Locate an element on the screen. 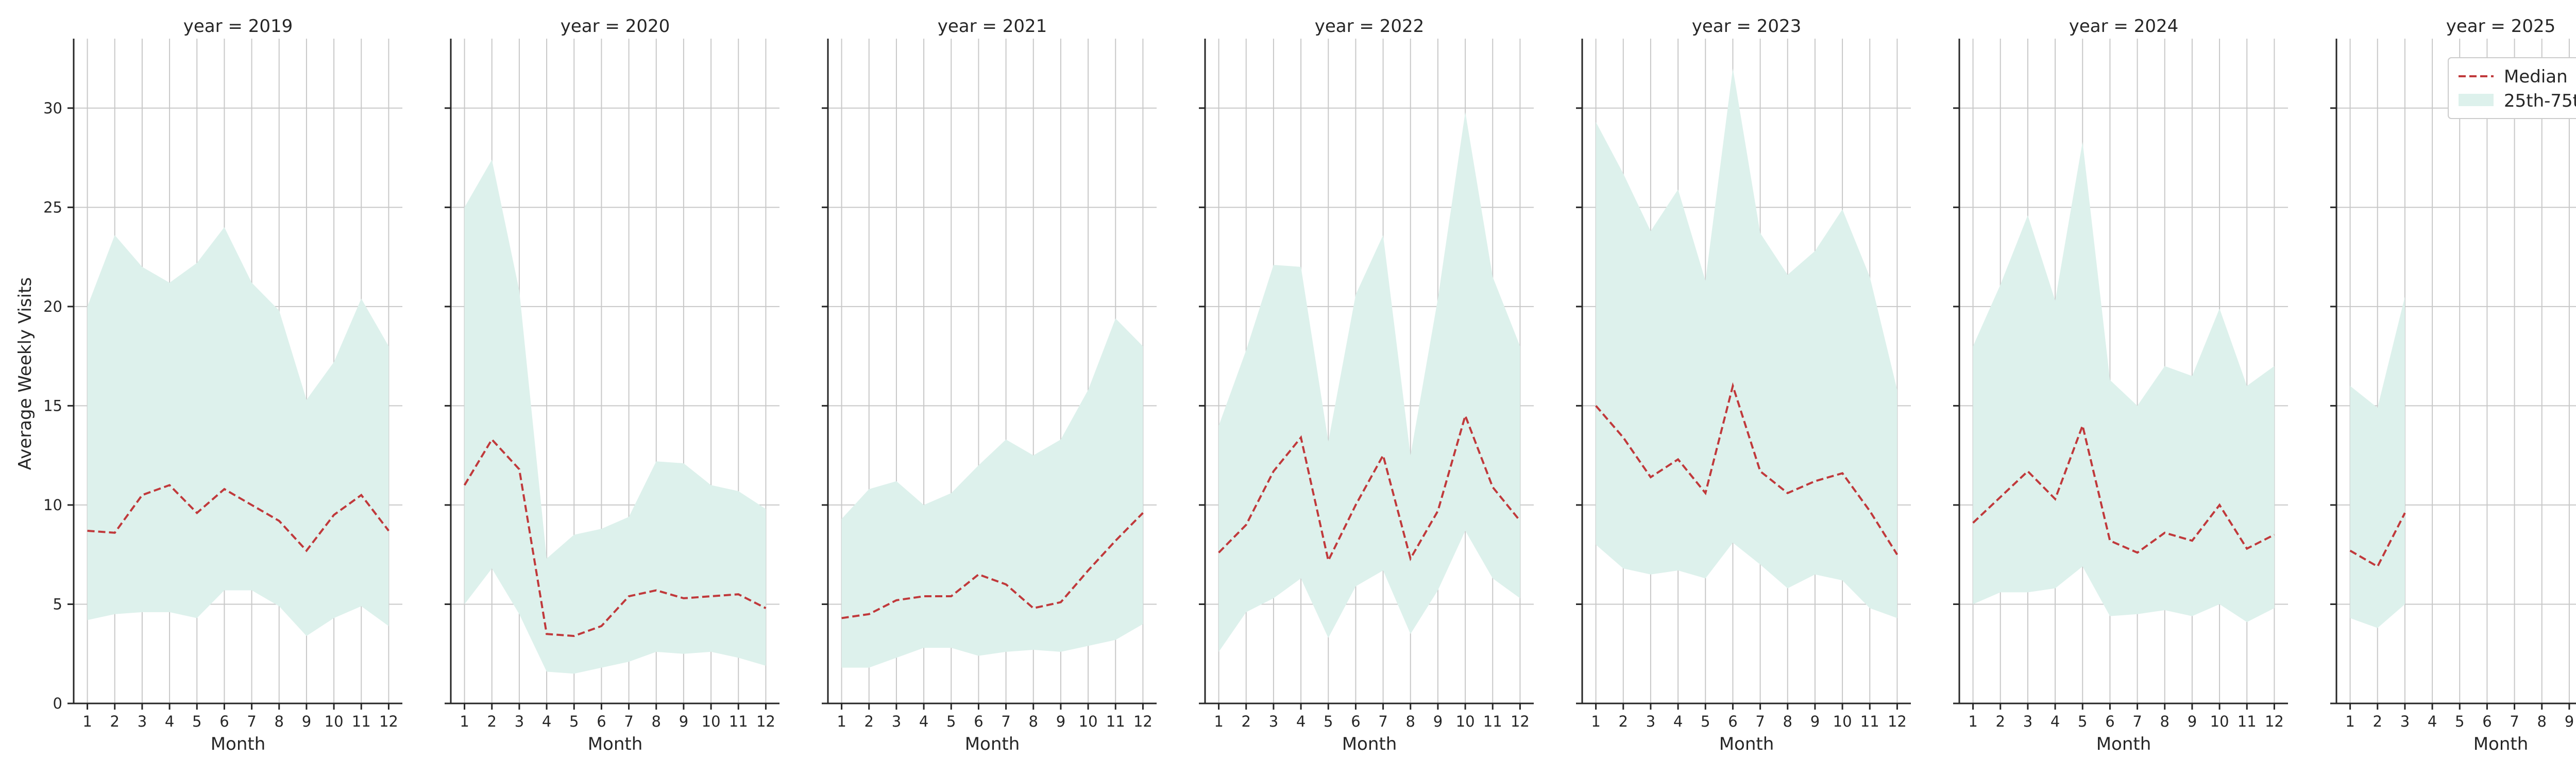 The width and height of the screenshot is (2576, 773). y-tick-label: 5 is located at coordinates (57, 604).